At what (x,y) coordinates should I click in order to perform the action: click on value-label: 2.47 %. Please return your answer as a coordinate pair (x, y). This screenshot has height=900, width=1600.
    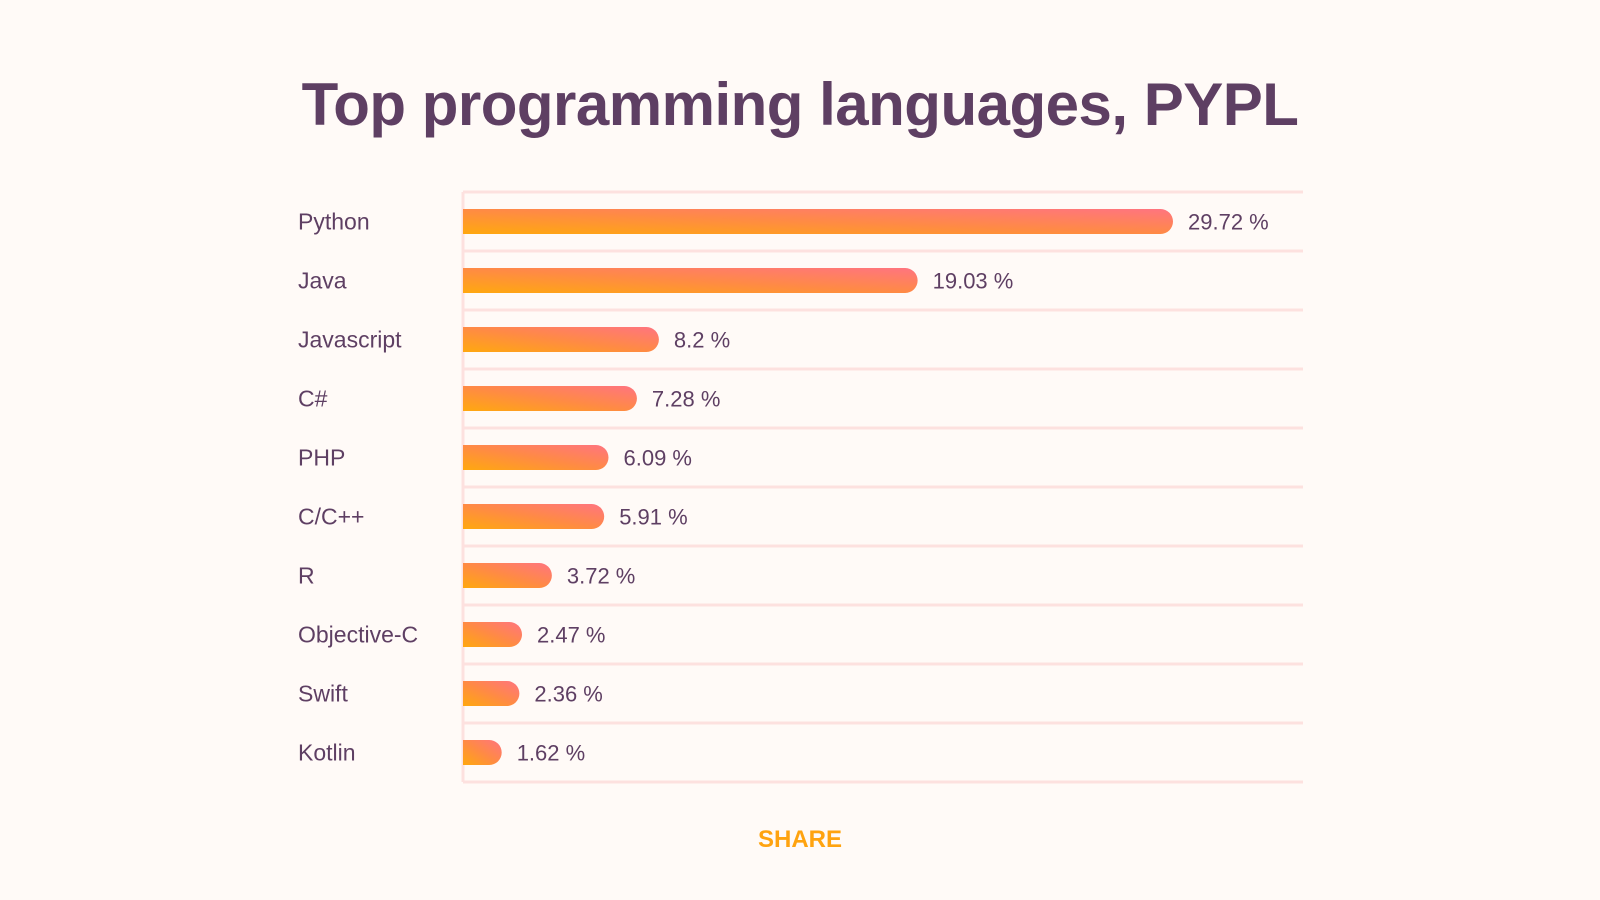
    Looking at the image, I should click on (571, 635).